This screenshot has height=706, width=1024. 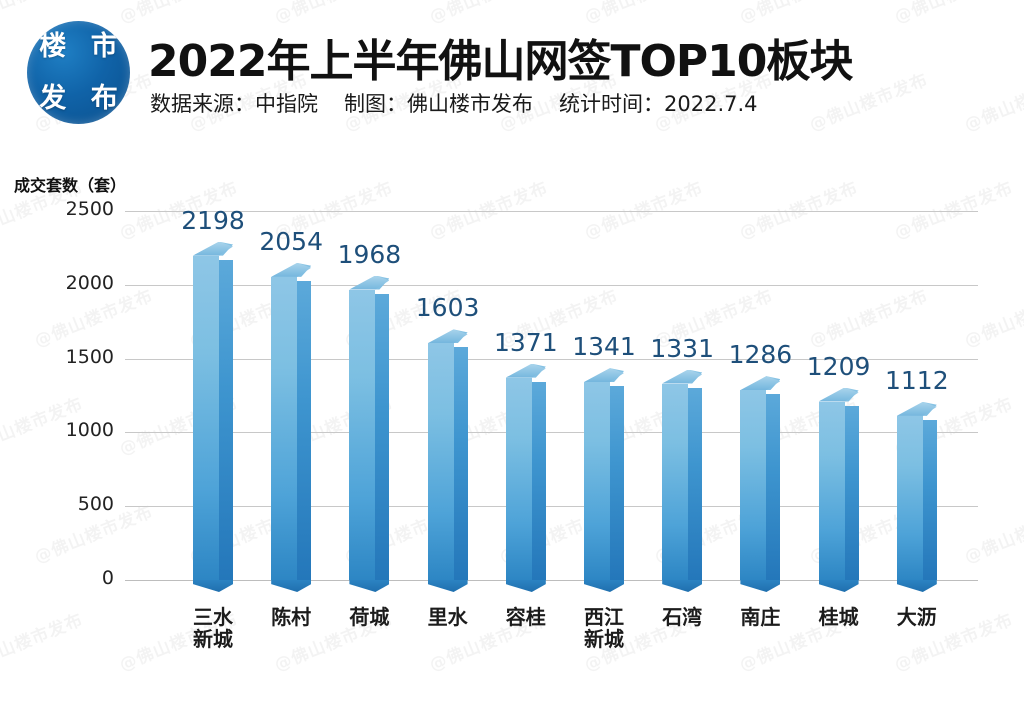 I want to click on x-axis-category-label: 容桂, so click(x=525, y=617).